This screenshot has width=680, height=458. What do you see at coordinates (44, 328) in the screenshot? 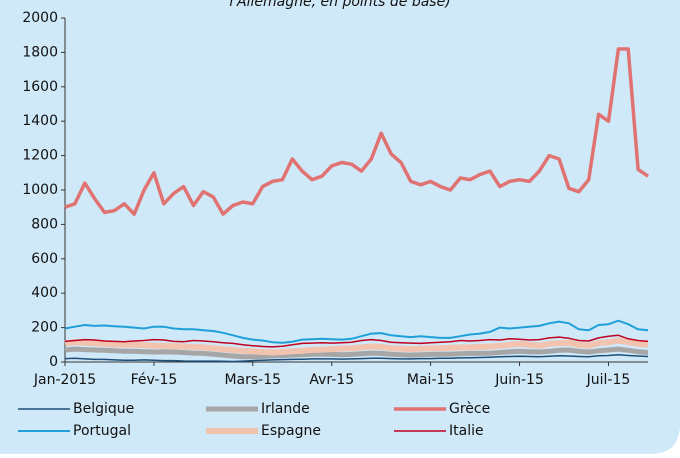
I see `y-tick-label: 200` at bounding box center [44, 328].